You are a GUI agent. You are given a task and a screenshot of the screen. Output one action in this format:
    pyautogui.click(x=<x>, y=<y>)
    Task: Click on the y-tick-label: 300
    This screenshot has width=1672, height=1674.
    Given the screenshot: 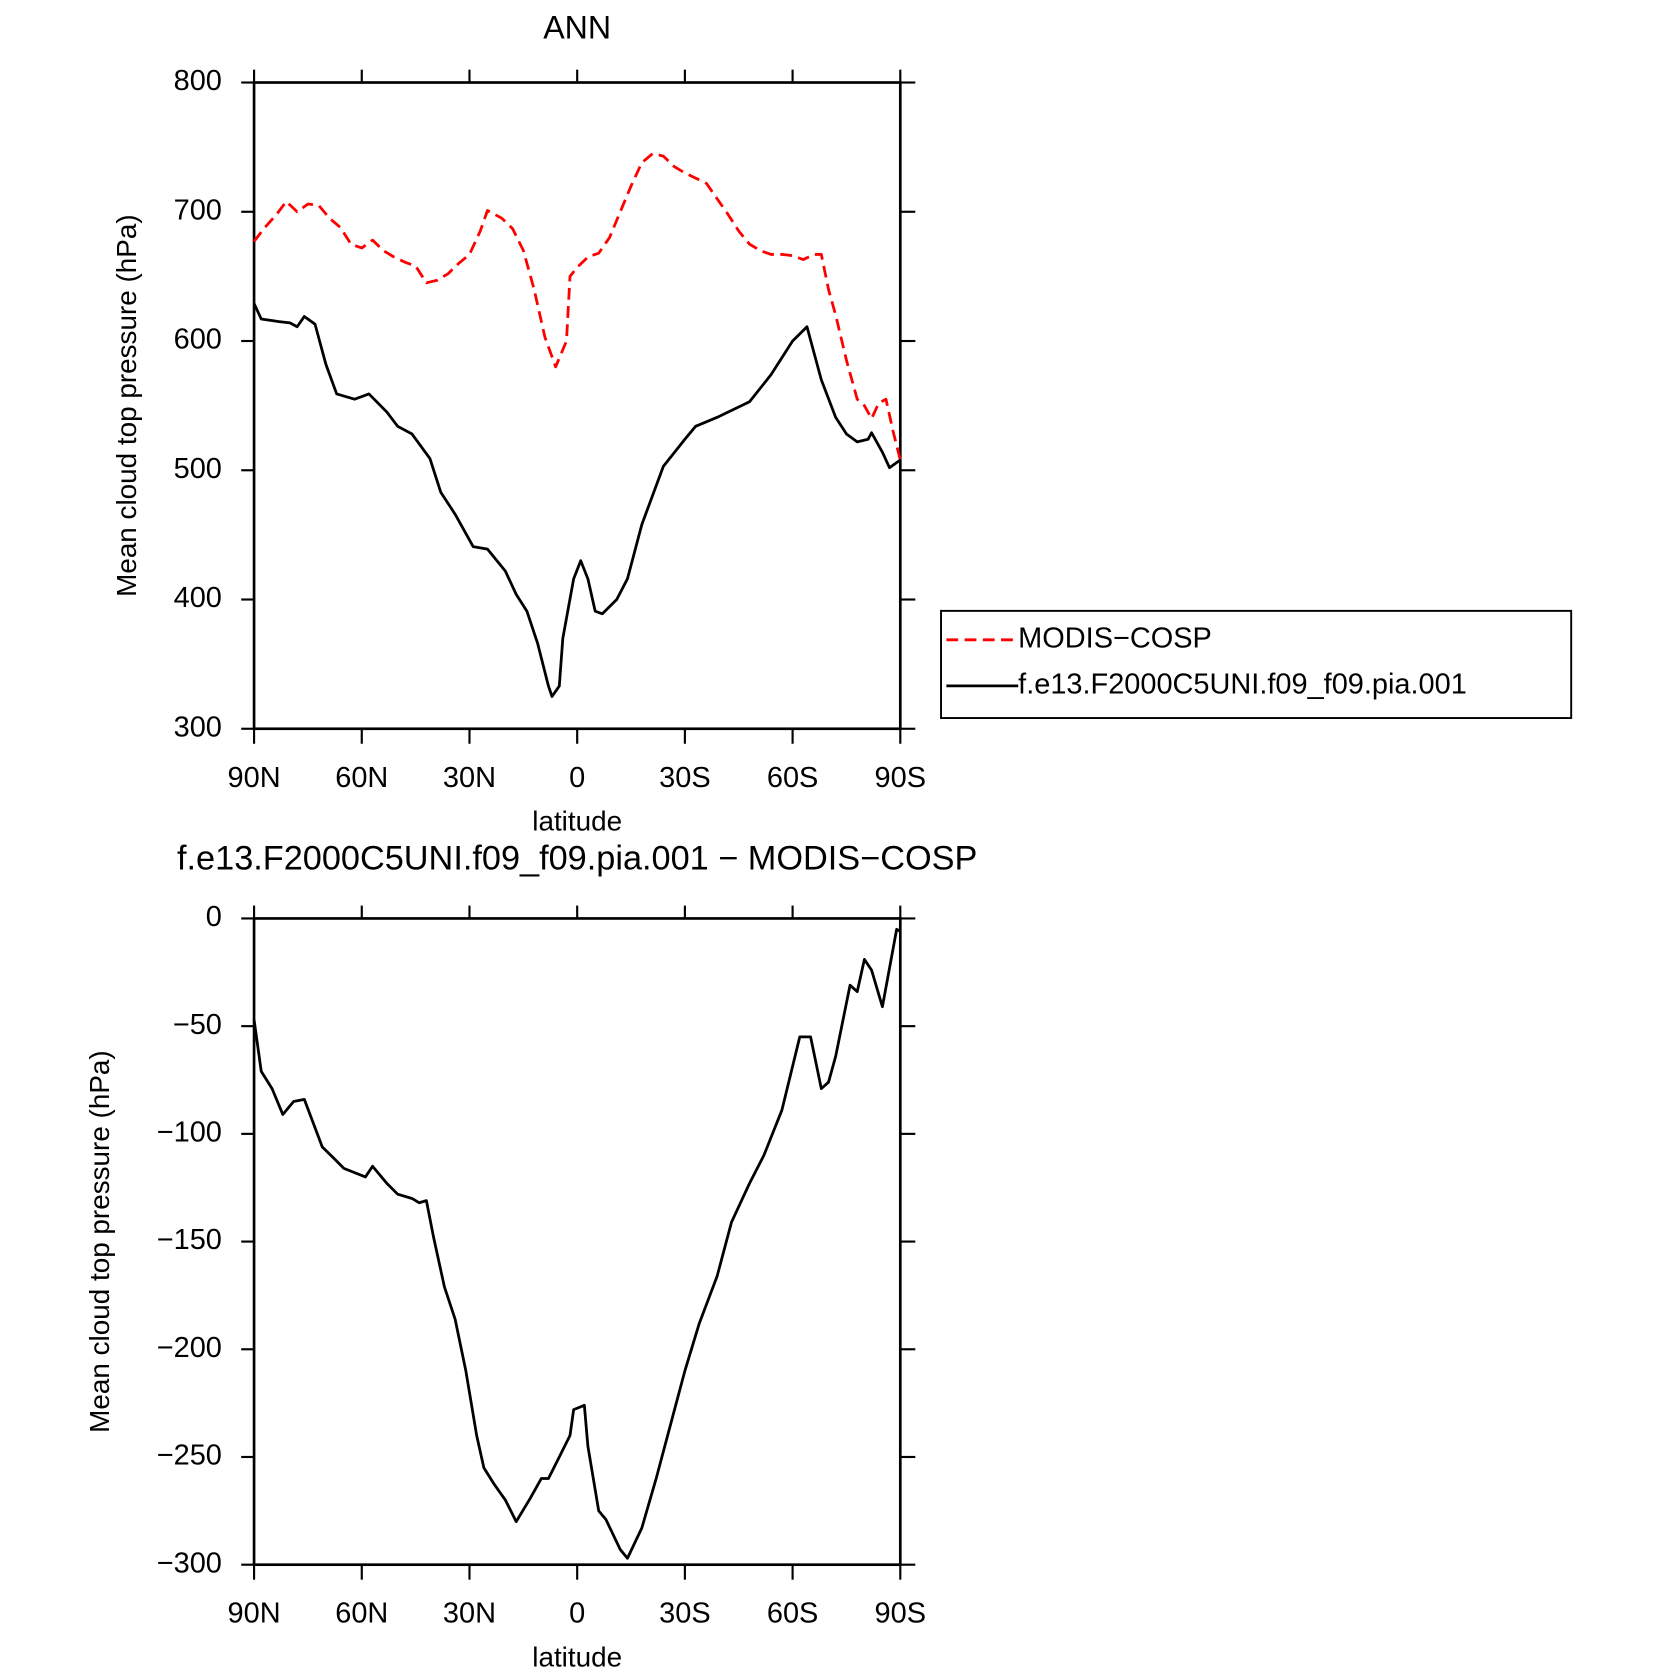 What is the action you would take?
    pyautogui.click(x=198, y=727)
    